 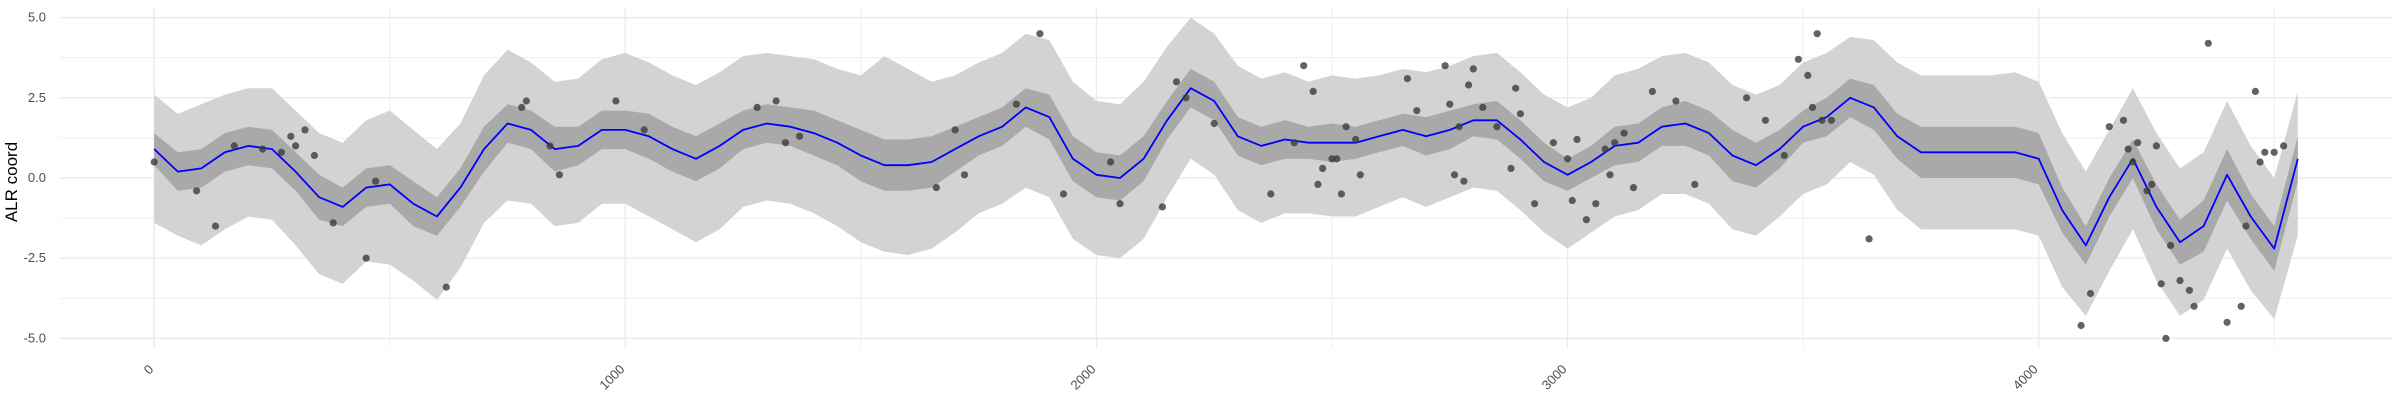 I want to click on y-tick-label: 5.0, so click(x=37, y=17).